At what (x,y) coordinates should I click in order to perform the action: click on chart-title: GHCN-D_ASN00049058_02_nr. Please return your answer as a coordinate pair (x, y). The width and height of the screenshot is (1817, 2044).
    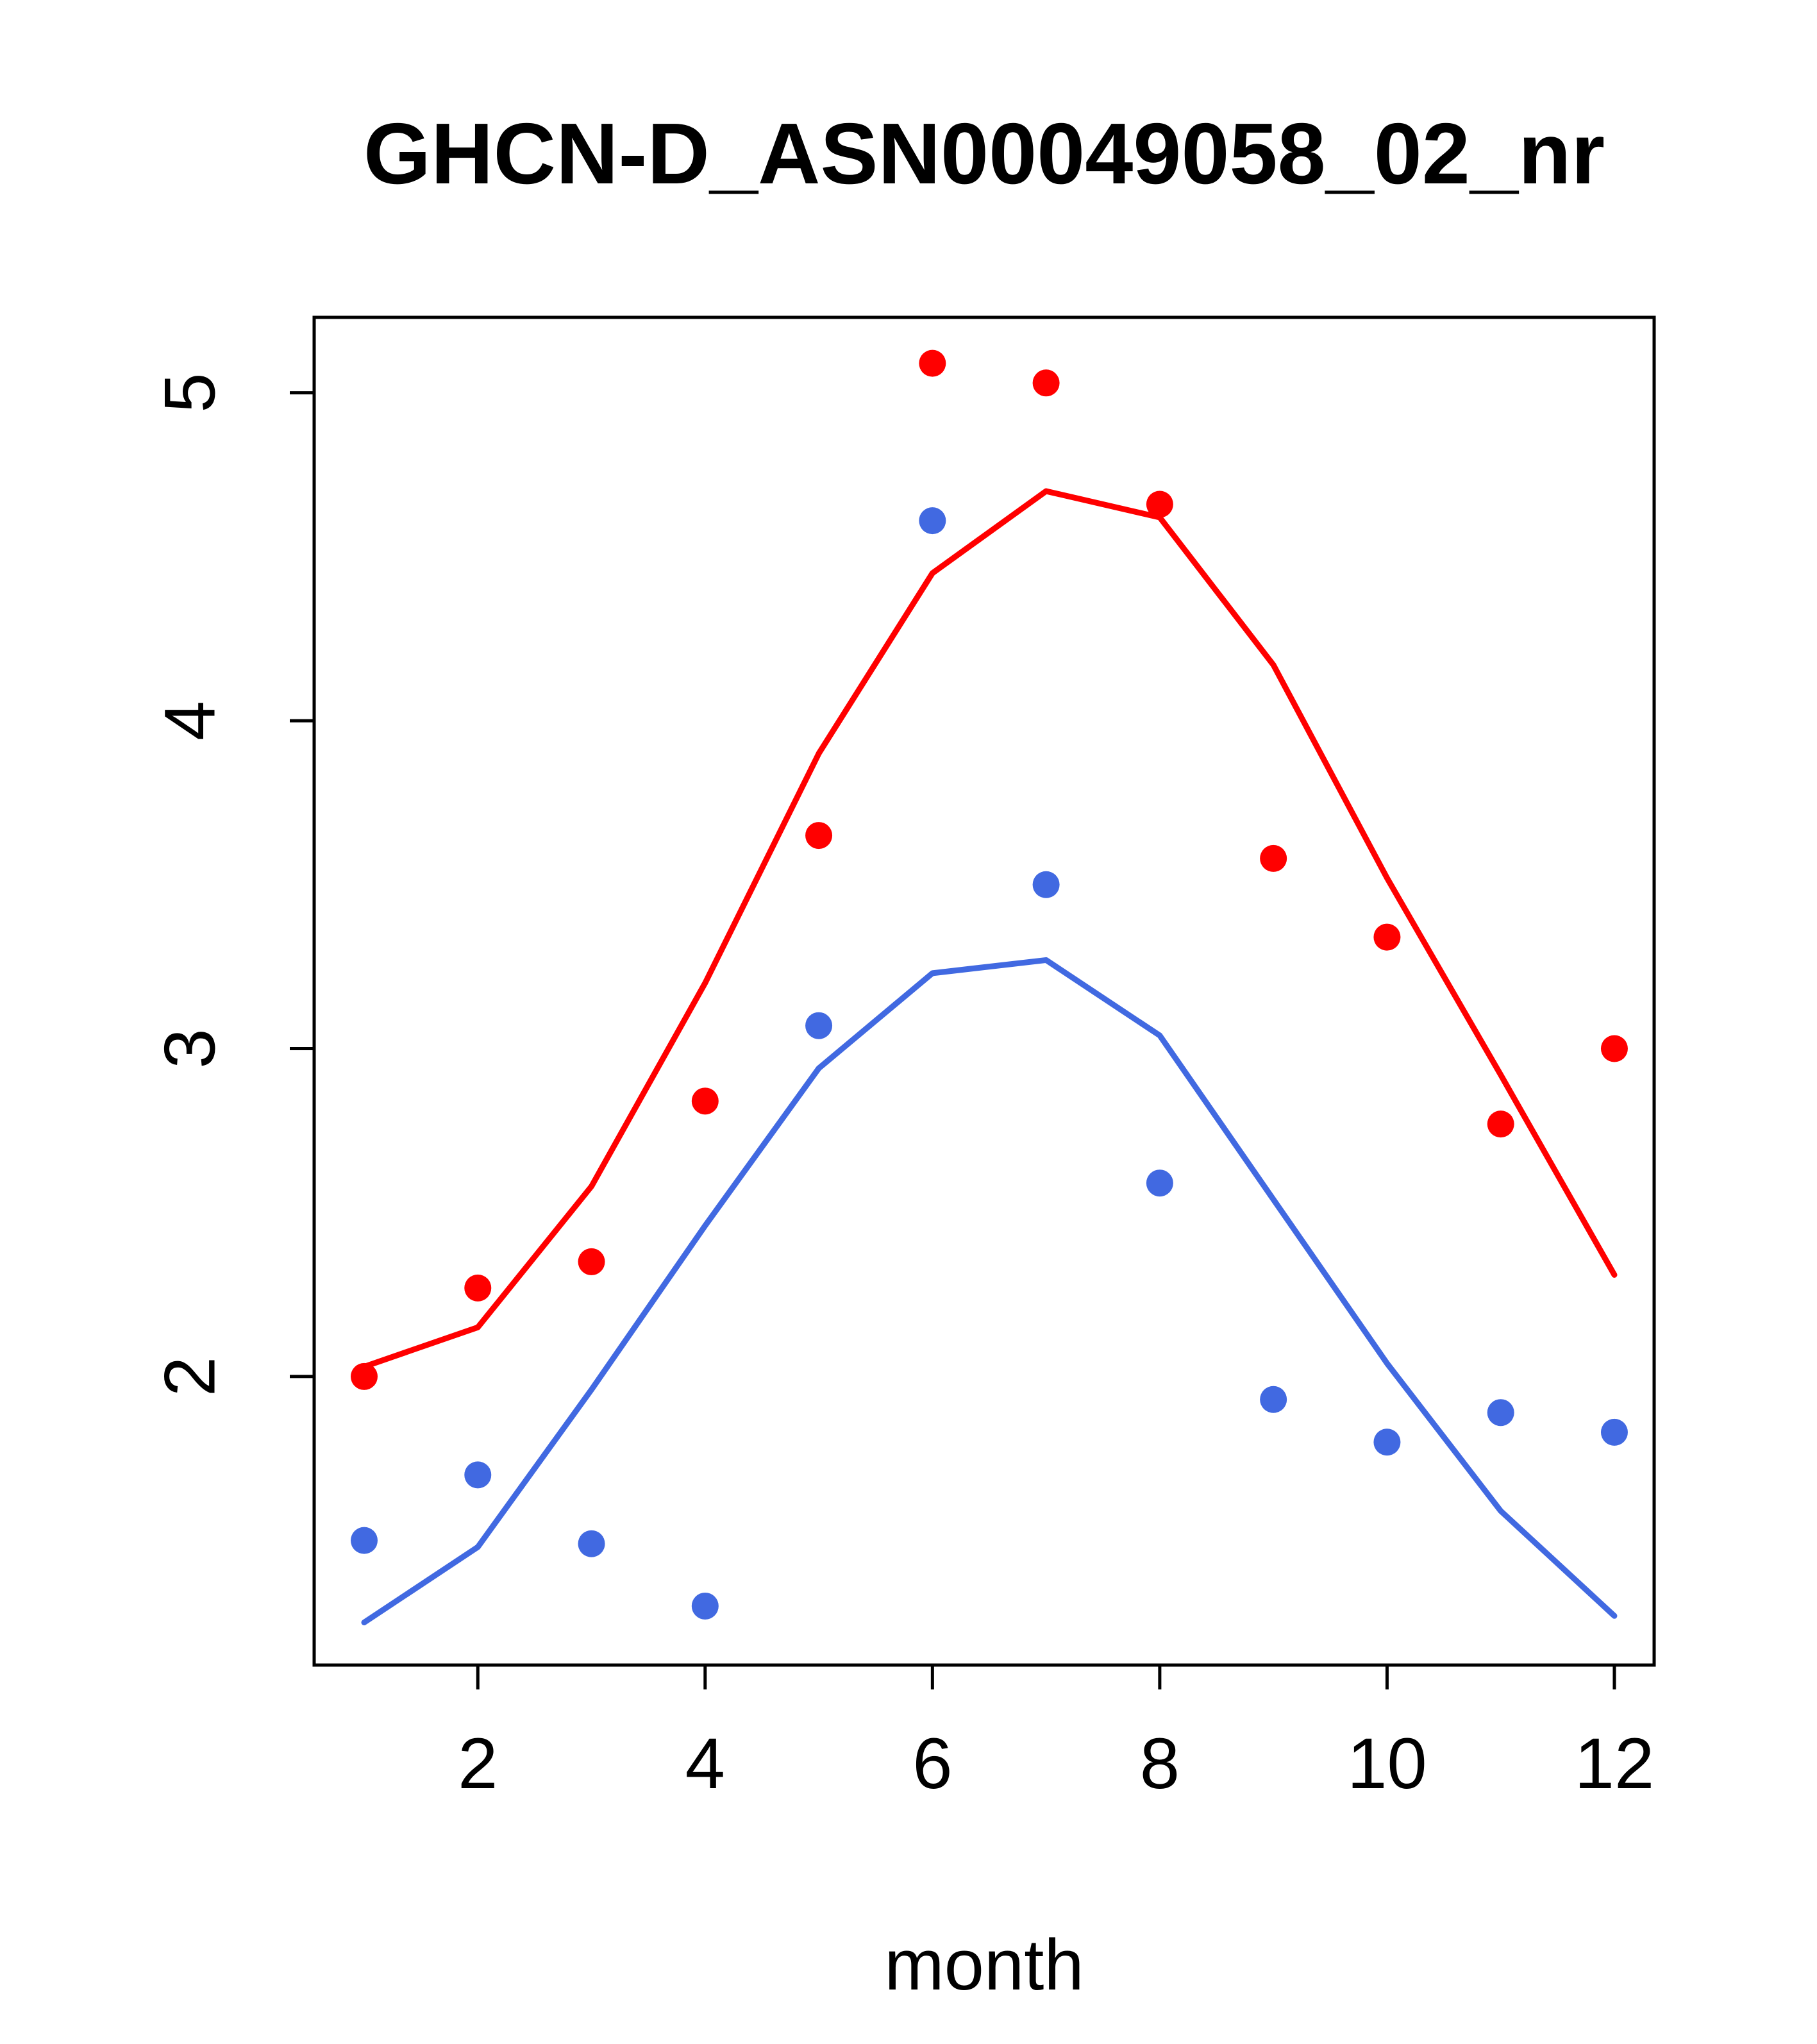
    Looking at the image, I should click on (984, 153).